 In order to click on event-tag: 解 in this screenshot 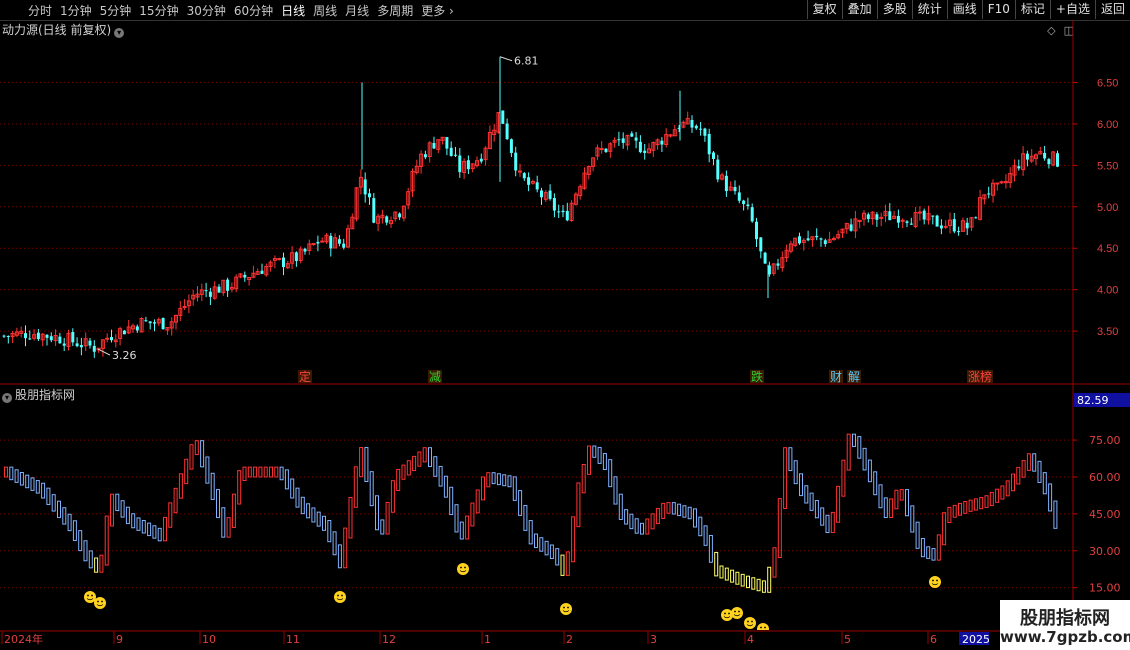, I will do `click(854, 377)`.